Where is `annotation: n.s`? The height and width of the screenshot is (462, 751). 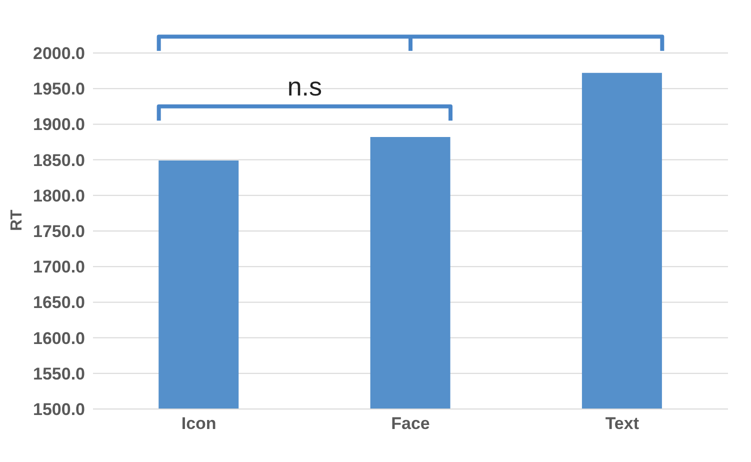
annotation: n.s is located at coordinates (304, 87).